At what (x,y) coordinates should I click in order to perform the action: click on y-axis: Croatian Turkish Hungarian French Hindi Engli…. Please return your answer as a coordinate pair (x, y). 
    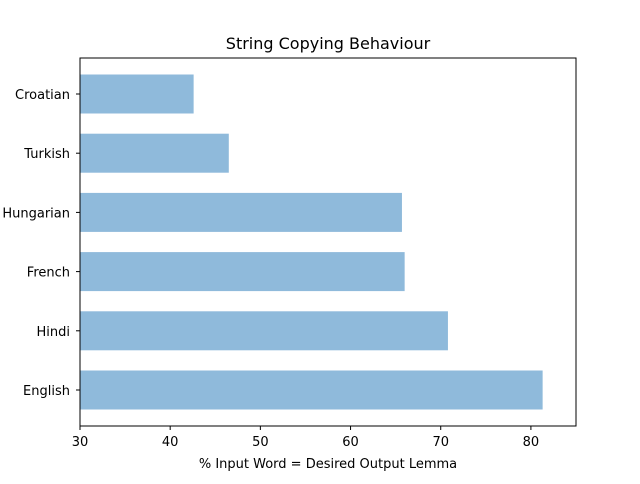
    Looking at the image, I should click on (41, 243).